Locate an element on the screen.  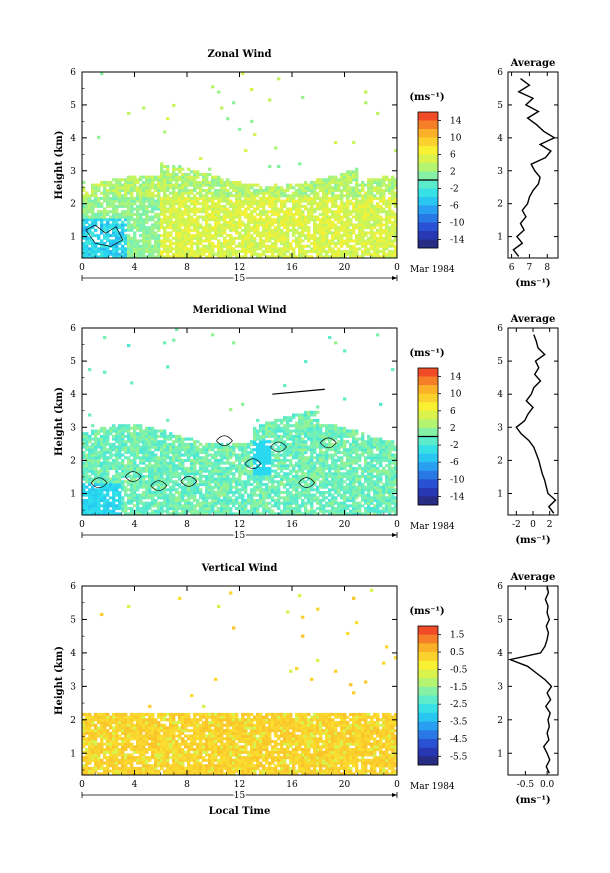
colorbar-frame is located at coordinates (428, 695).